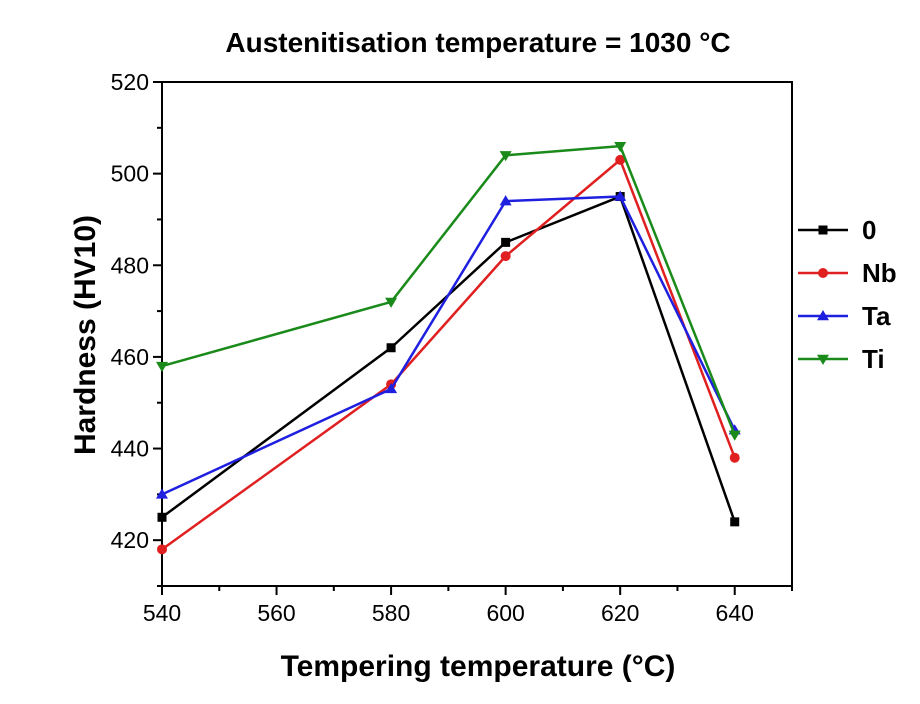 The width and height of the screenshot is (920, 704). Describe the element at coordinates (85, 335) in the screenshot. I see `y-axis-label: Hardness (HV10)` at that location.